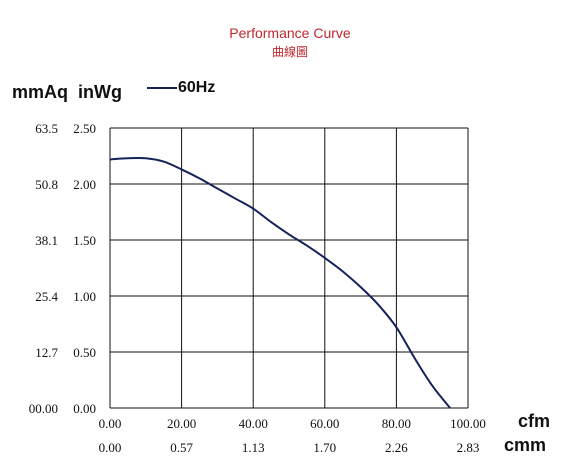  What do you see at coordinates (324, 447) in the screenshot?
I see `x-tick-label-secondary: 1.70` at bounding box center [324, 447].